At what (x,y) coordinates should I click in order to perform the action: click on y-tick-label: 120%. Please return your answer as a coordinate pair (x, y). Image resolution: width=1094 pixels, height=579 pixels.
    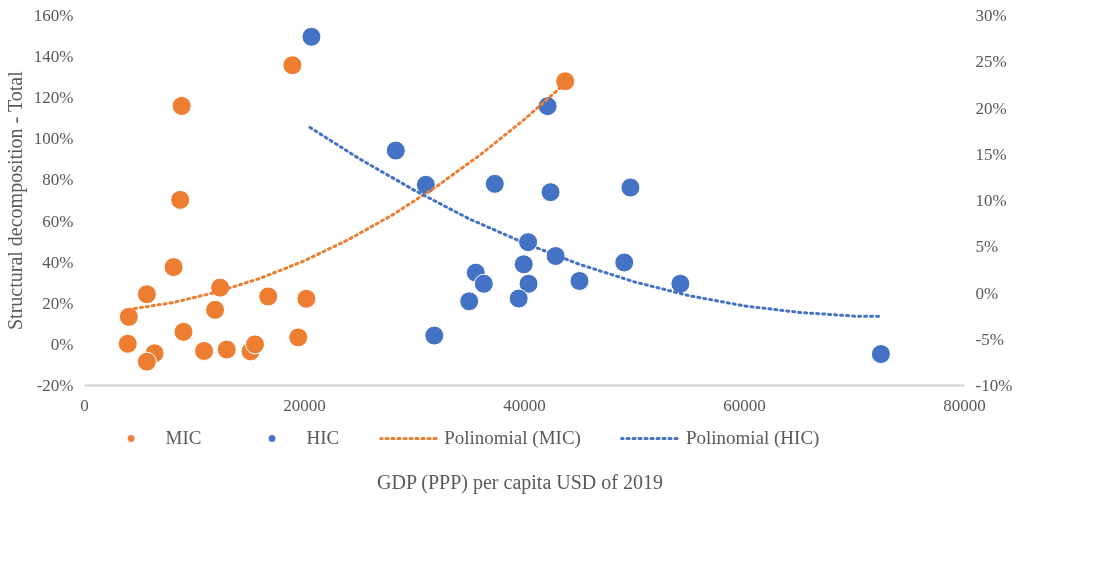
    Looking at the image, I should click on (53, 98).